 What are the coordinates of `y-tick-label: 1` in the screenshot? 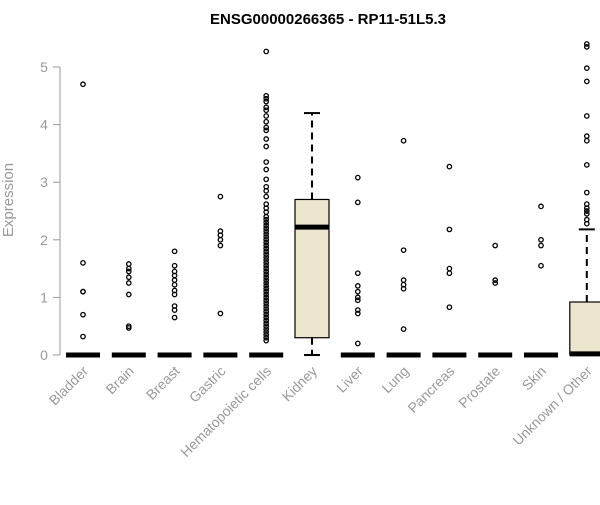 It's located at (44, 297).